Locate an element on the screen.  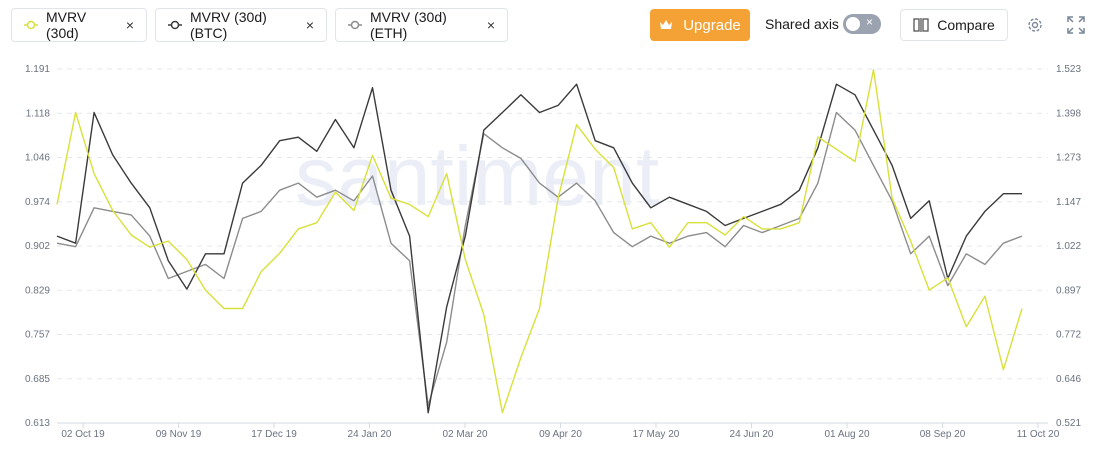
y-right-tick-label: 1.022 is located at coordinates (1068, 246).